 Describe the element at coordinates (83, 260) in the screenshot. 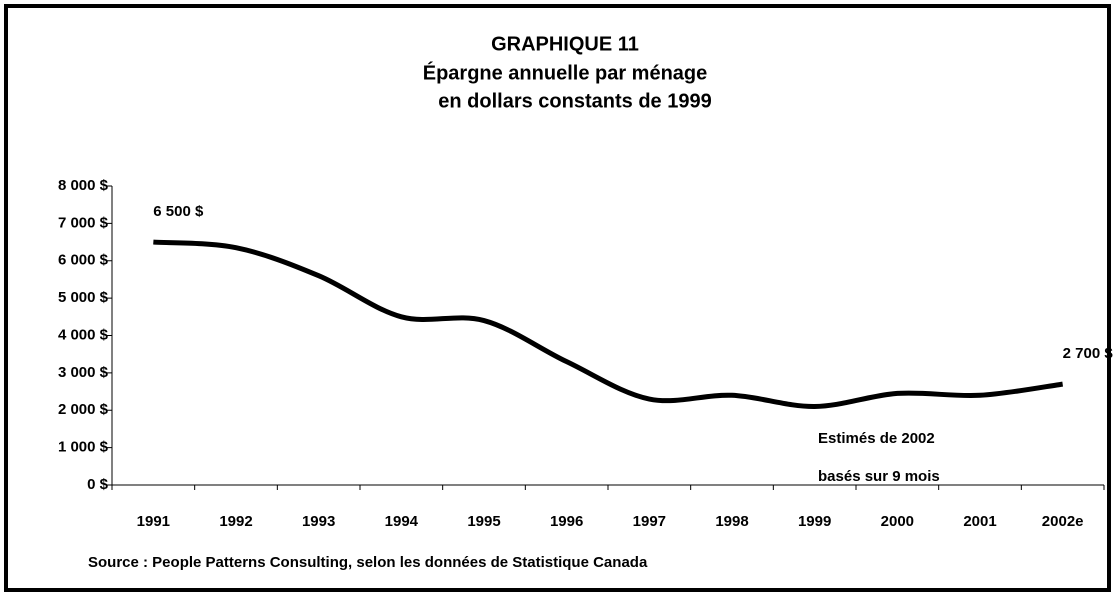

I see `y-tick-label: 6 000 $` at that location.